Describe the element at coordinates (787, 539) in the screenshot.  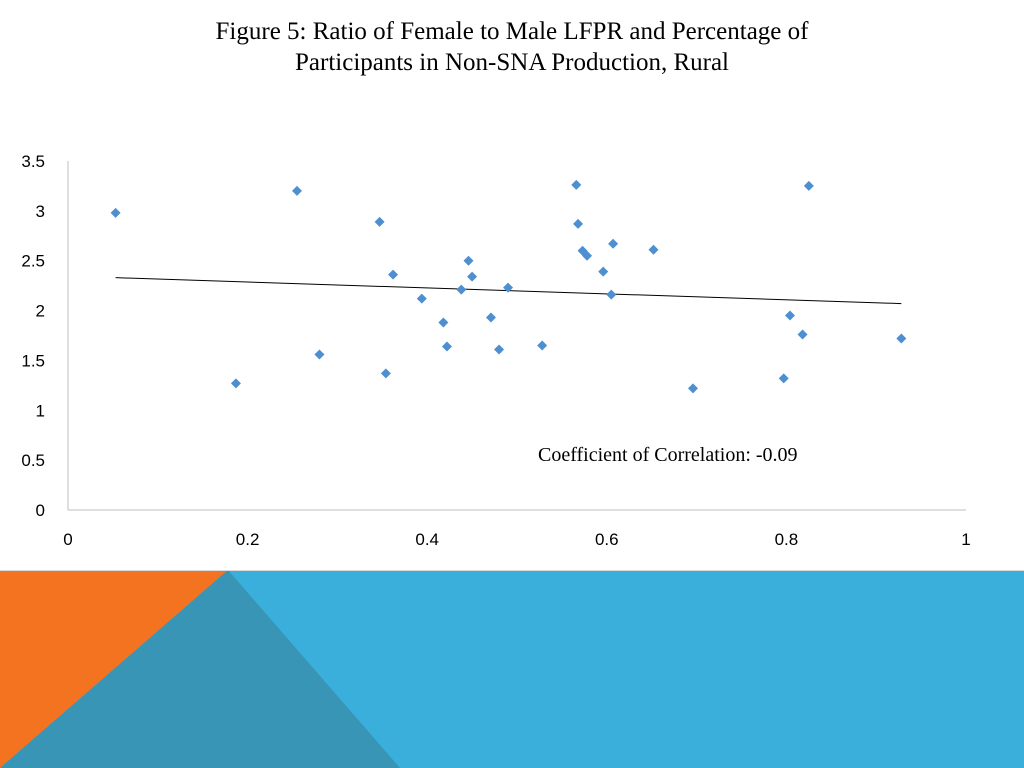
I see `x-tick-label: 0.8` at that location.